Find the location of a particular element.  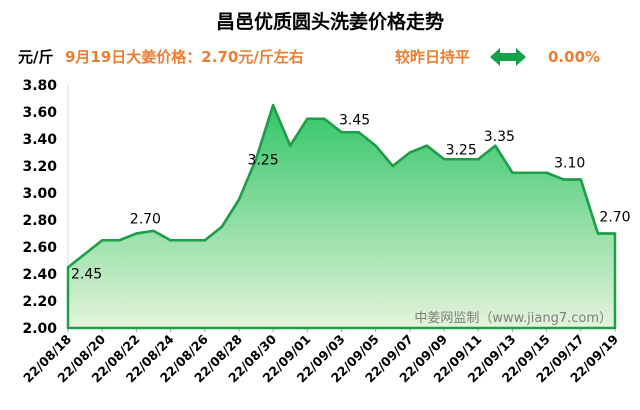

y-tick-label: 2.40 is located at coordinates (39, 275).